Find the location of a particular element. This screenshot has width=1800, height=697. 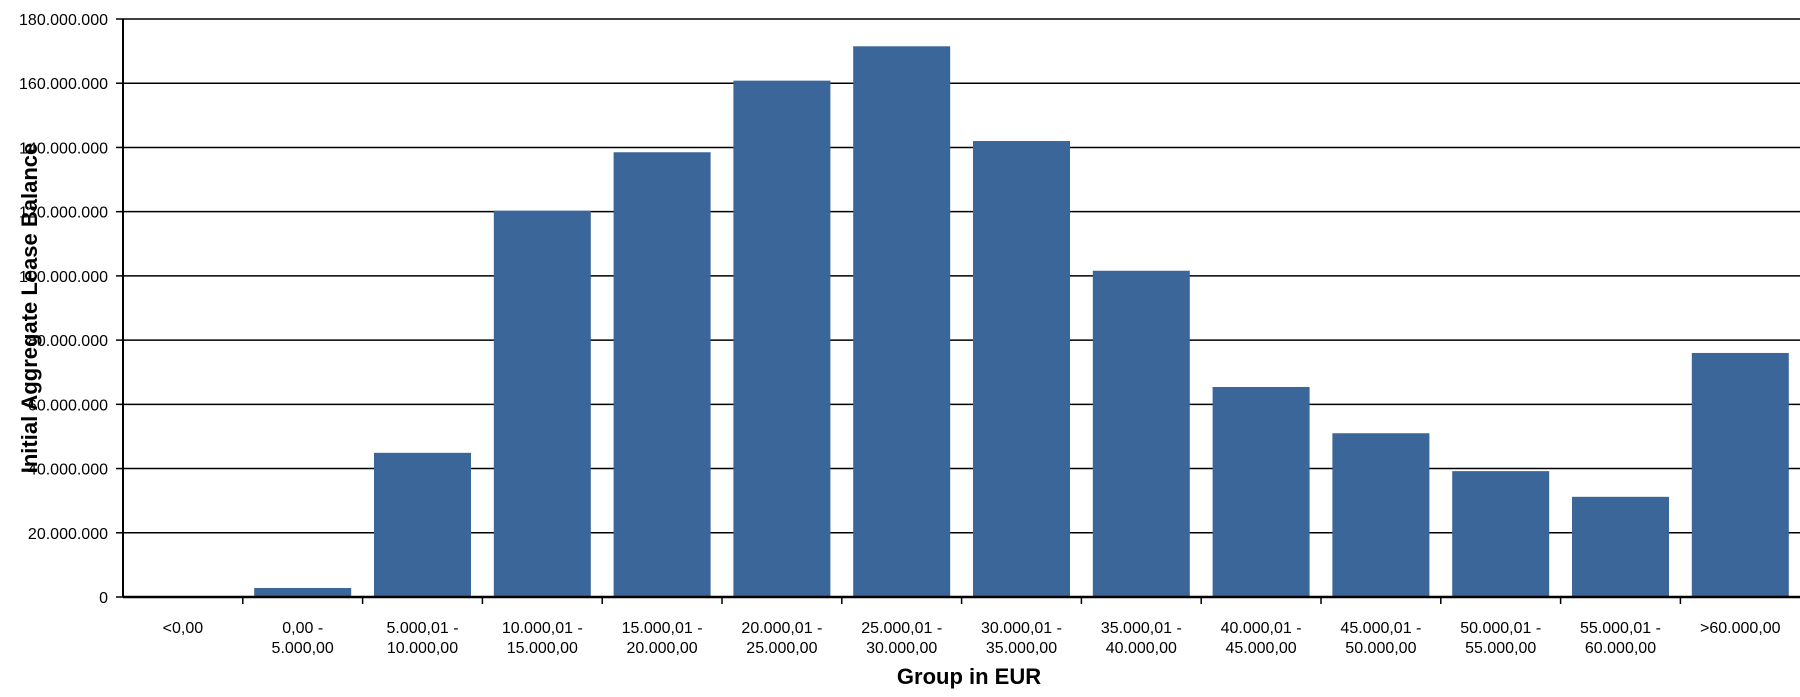

y-tick-label: 160.000.000 is located at coordinates (63, 84).